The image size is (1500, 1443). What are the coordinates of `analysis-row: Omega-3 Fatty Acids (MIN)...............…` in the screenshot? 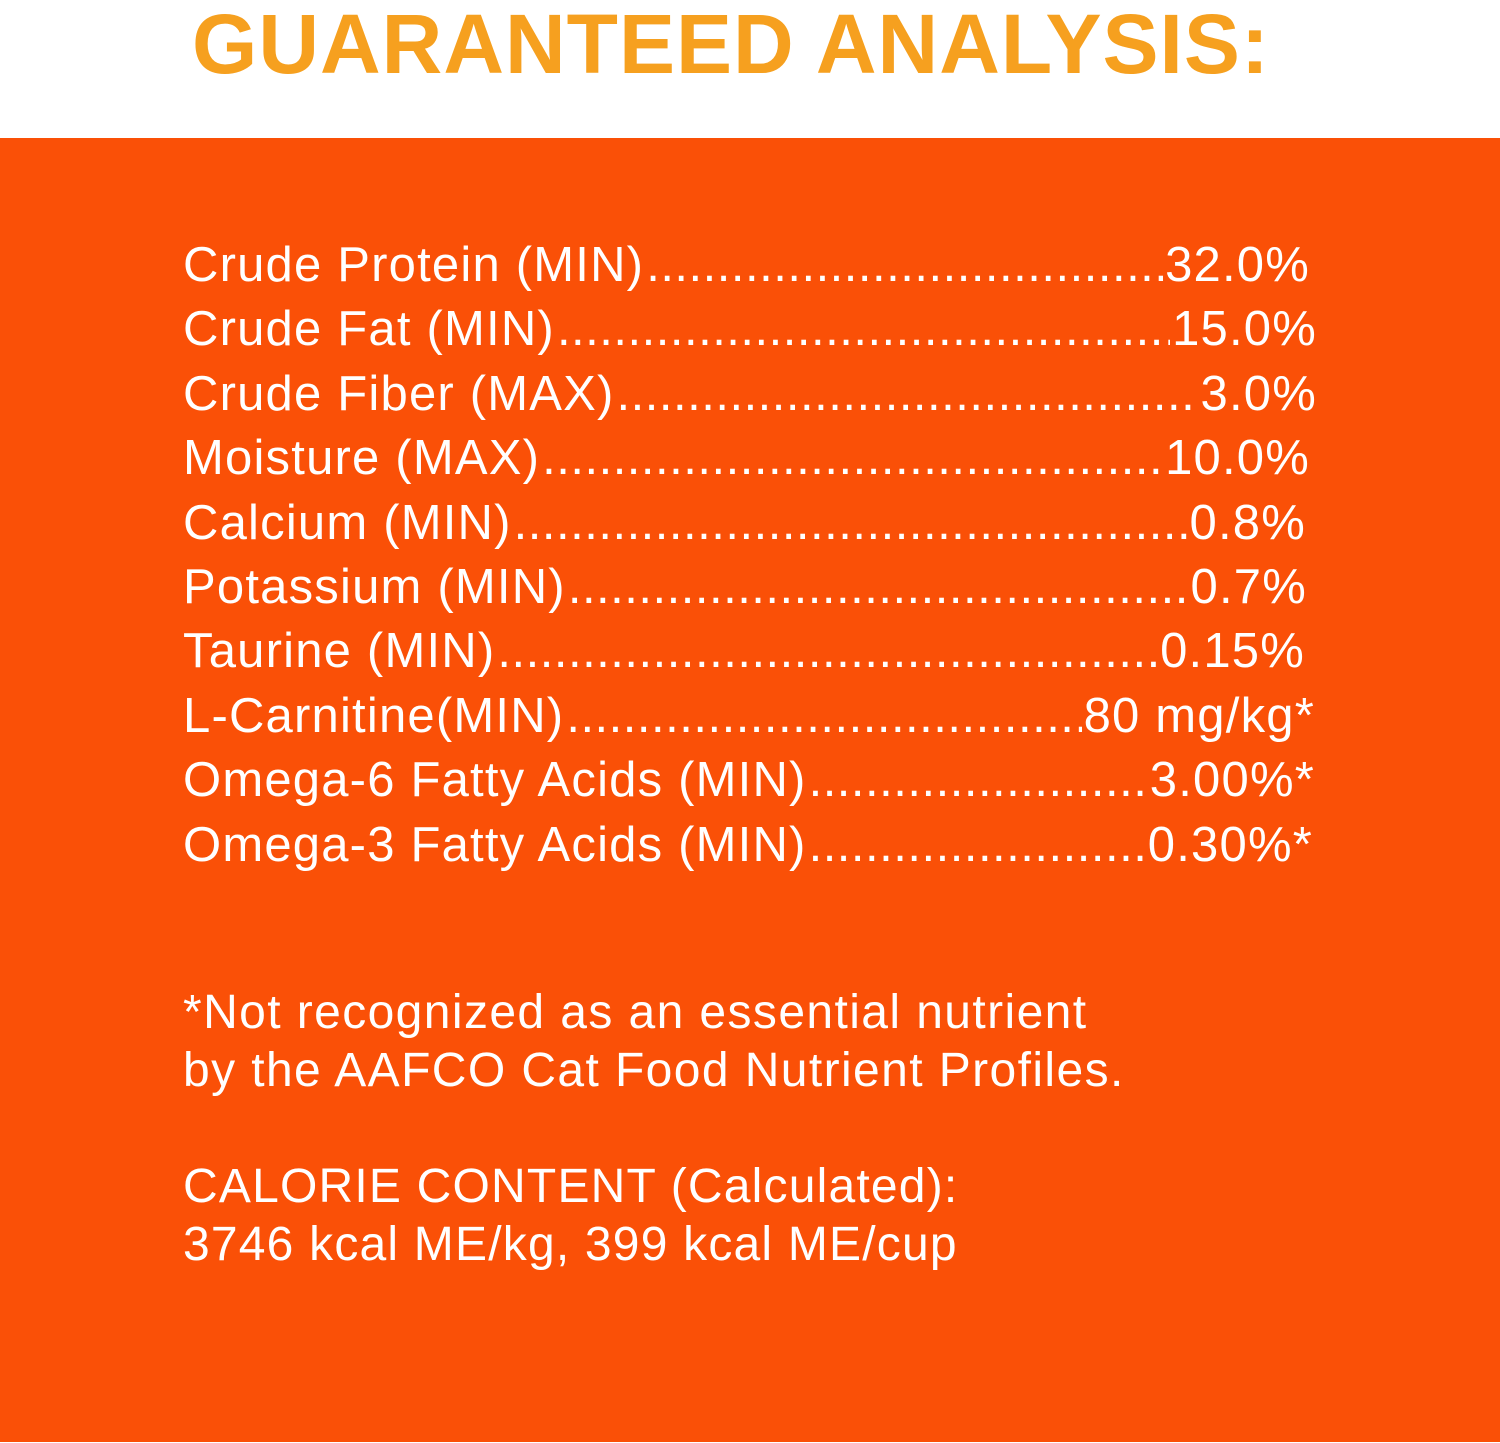 It's located at (758, 845).